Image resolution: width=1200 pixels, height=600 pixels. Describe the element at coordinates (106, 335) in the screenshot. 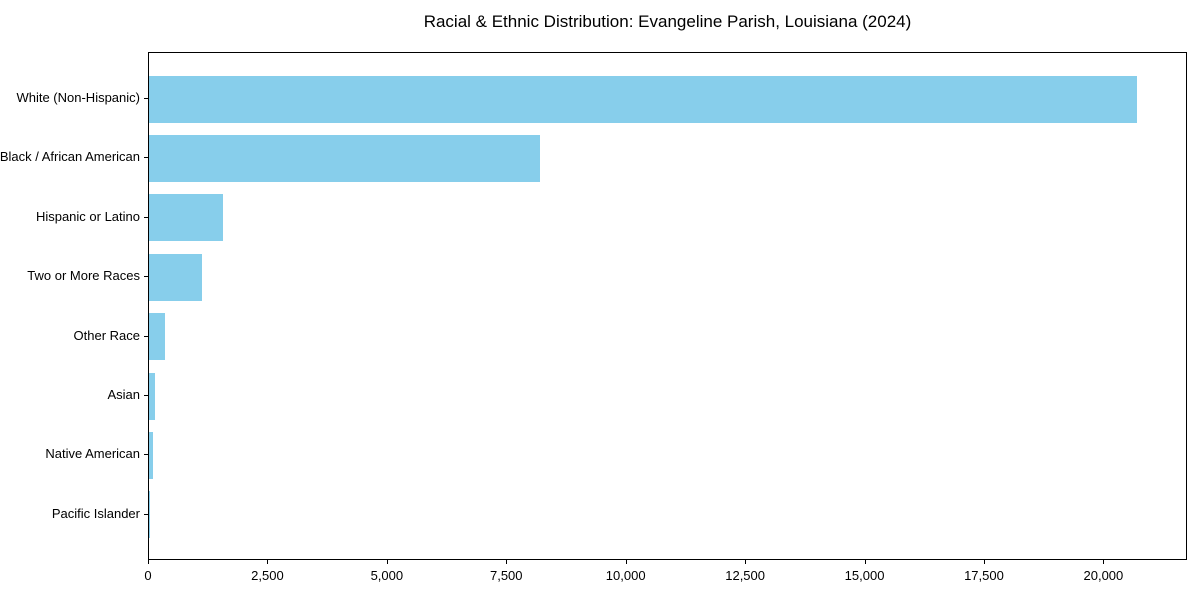

I see `y-tick-label-other-race: Other Race` at that location.